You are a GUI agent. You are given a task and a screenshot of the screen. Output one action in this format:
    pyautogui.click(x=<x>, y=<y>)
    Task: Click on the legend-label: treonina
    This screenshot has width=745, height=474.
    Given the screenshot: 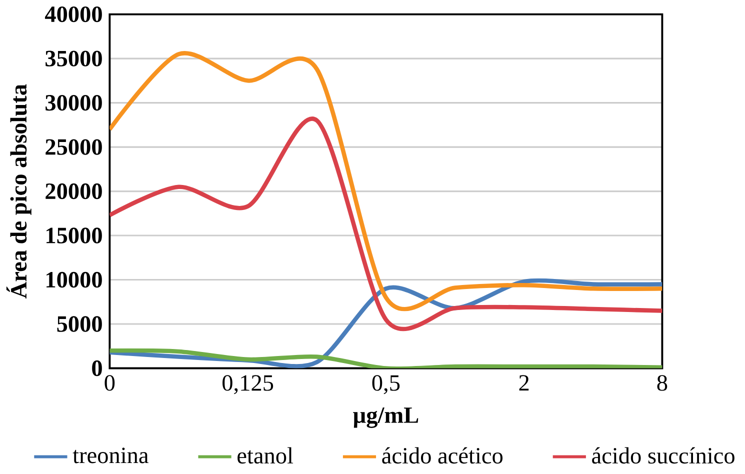 What is the action you would take?
    pyautogui.click(x=110, y=456)
    